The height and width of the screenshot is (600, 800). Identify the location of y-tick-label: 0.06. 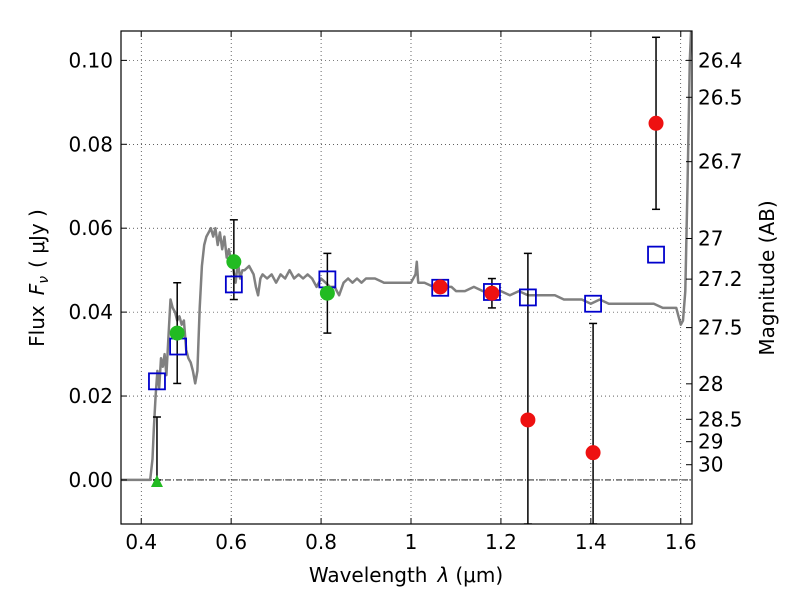
(90, 228).